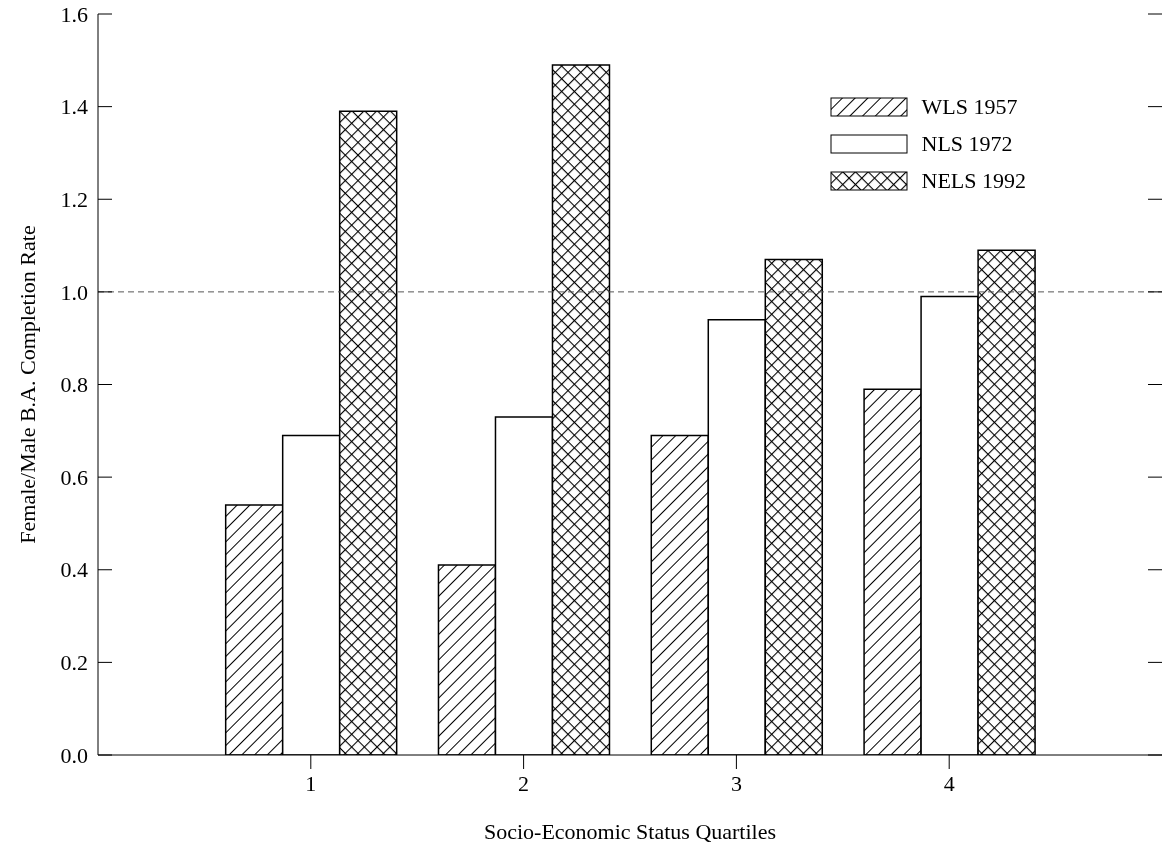 The image size is (1166, 861). What do you see at coordinates (967, 143) in the screenshot?
I see `legend-label: NLS 1972` at bounding box center [967, 143].